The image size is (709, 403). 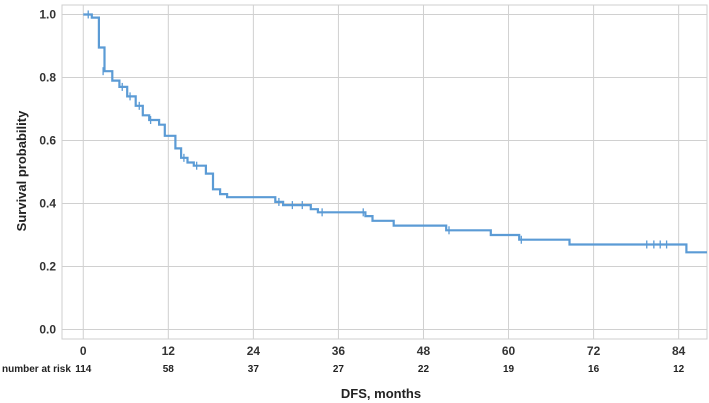 I want to click on x-tick-label: 0, so click(x=83, y=351).